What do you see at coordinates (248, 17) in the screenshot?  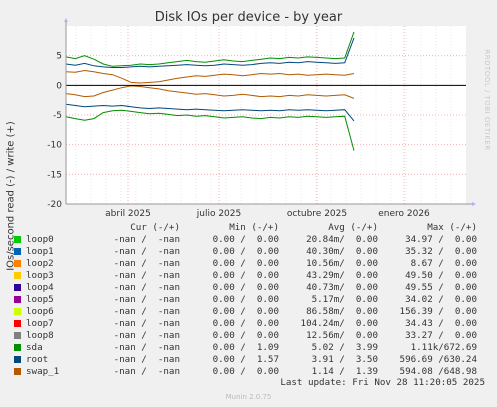 I see `chart-title: Disk IOs per device - by year` at bounding box center [248, 17].